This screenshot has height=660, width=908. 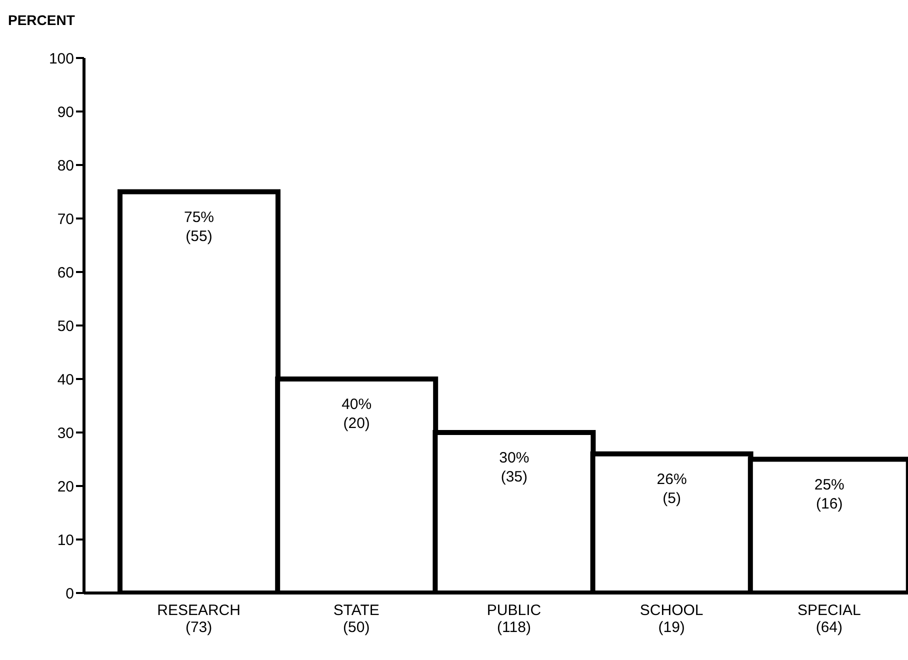 I want to click on y-tick-label: 80, so click(x=65, y=165).